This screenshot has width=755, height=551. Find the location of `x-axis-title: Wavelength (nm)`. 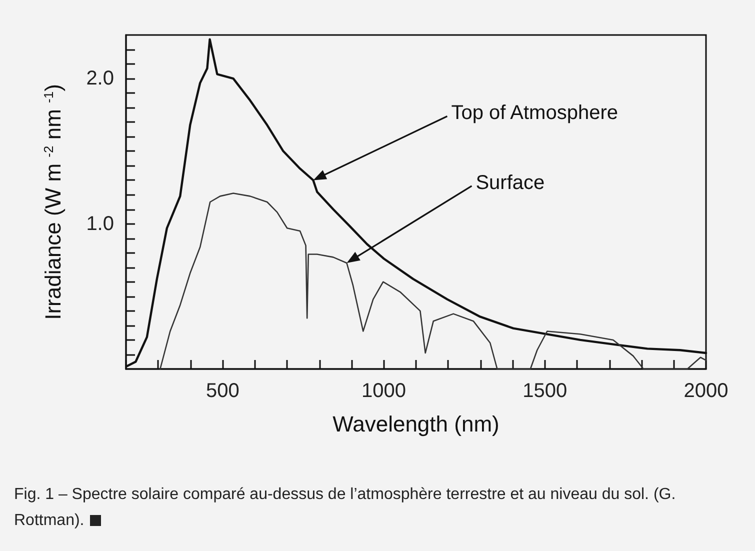

x-axis-title: Wavelength (nm) is located at coordinates (416, 424).